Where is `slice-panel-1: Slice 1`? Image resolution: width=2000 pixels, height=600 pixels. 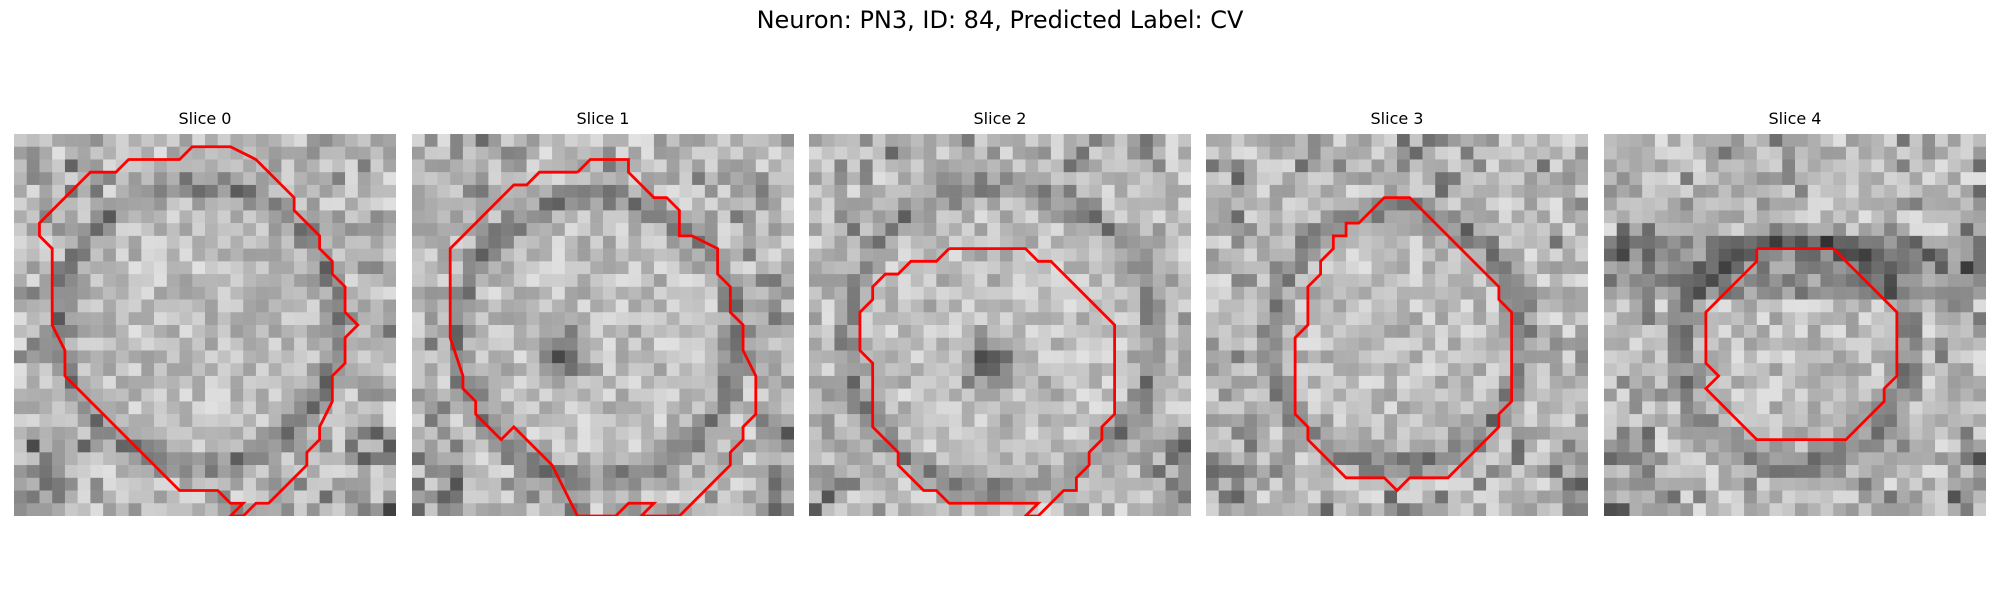
slice-panel-1: Slice 1 is located at coordinates (603, 312).